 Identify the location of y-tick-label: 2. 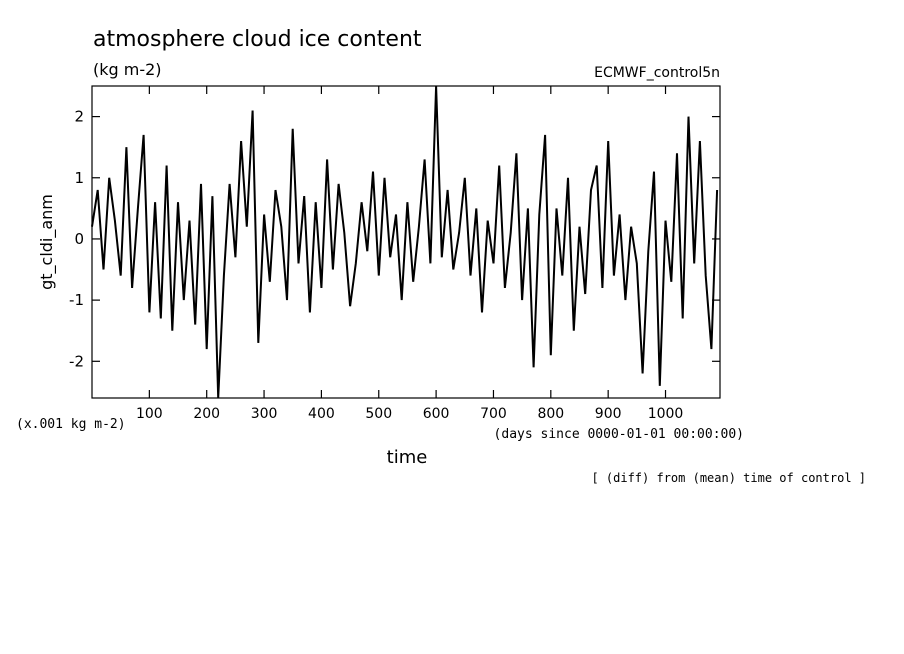
(79, 117).